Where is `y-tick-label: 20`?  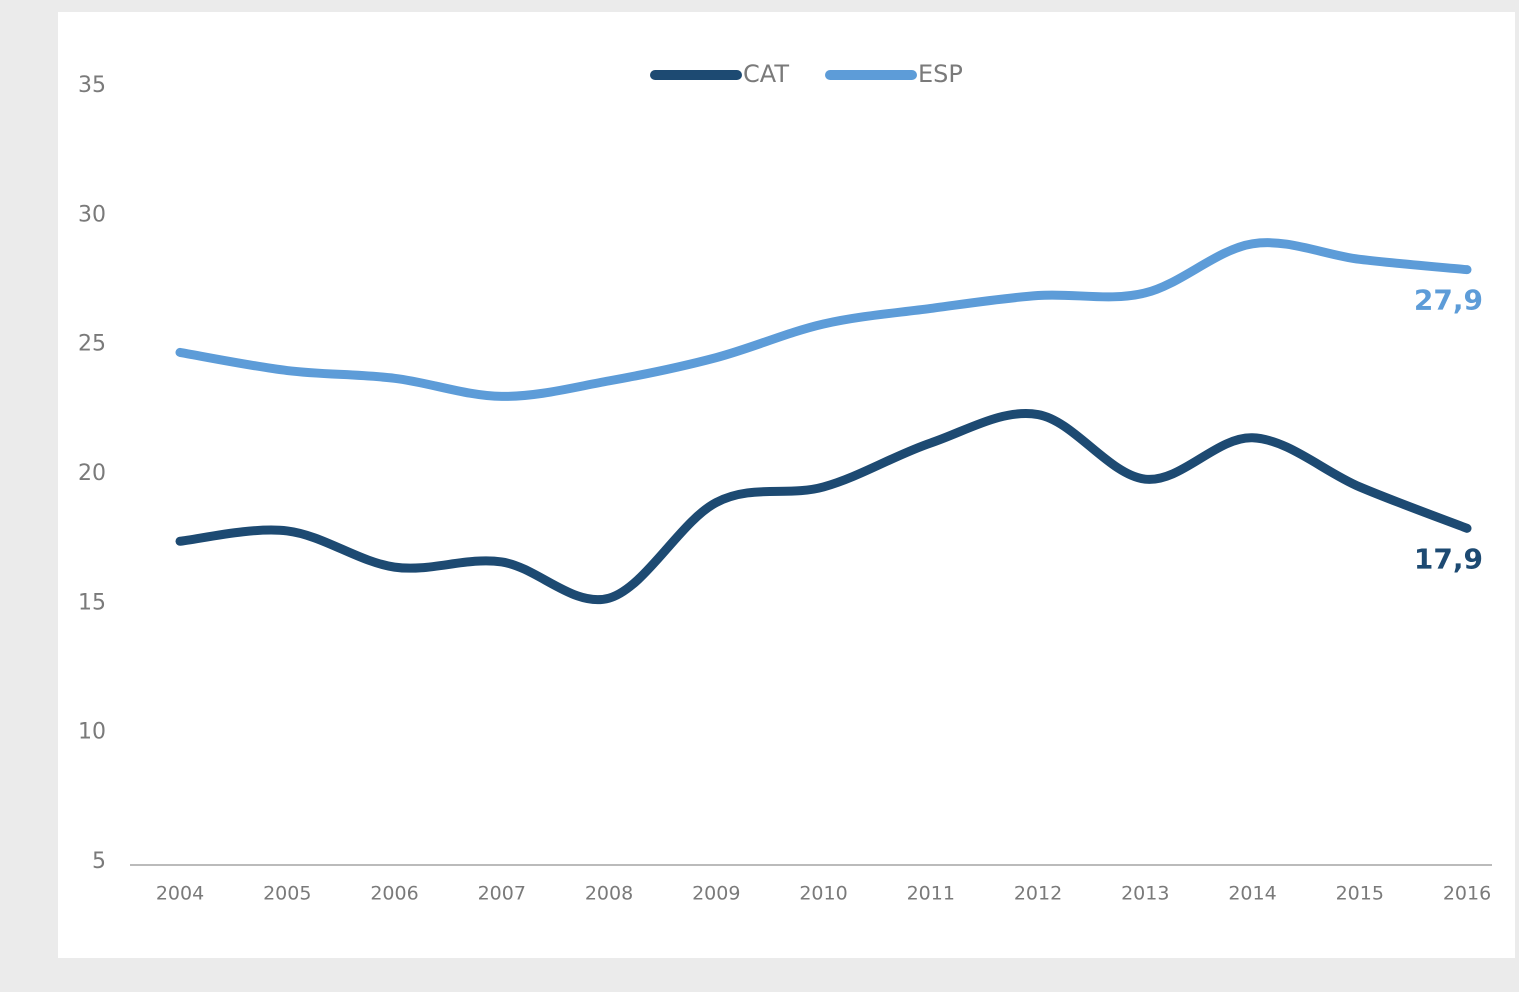
y-tick-label: 20 is located at coordinates (92, 473).